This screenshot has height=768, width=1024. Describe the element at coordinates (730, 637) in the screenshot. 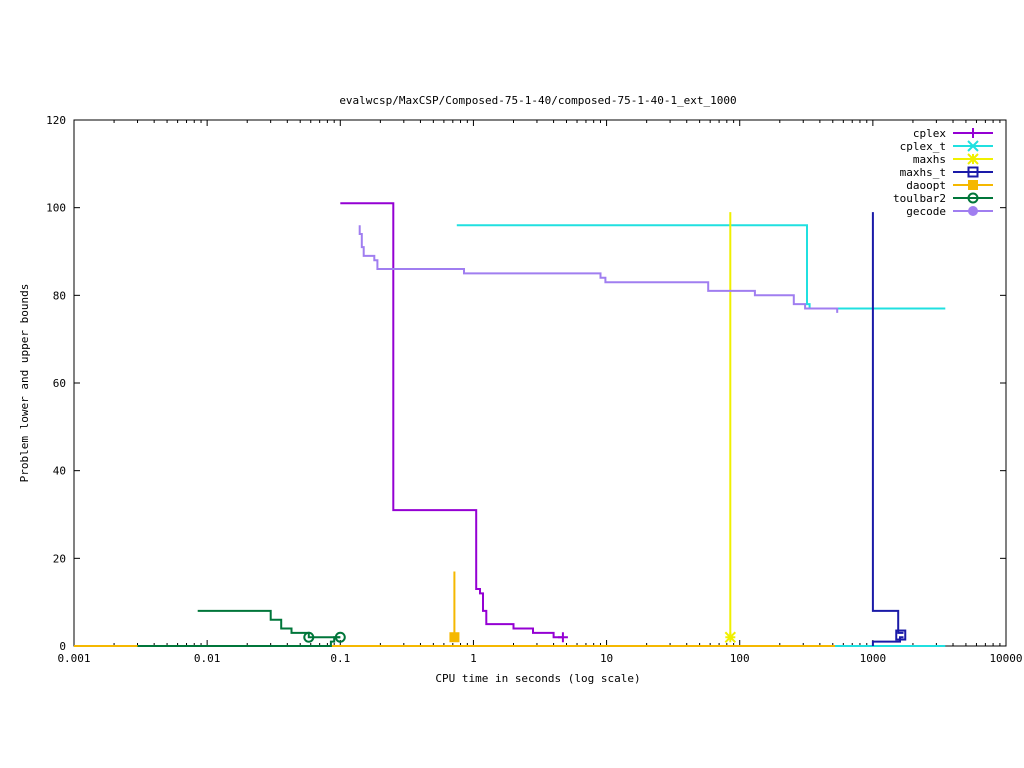

I see `maxhs-point-marker` at that location.